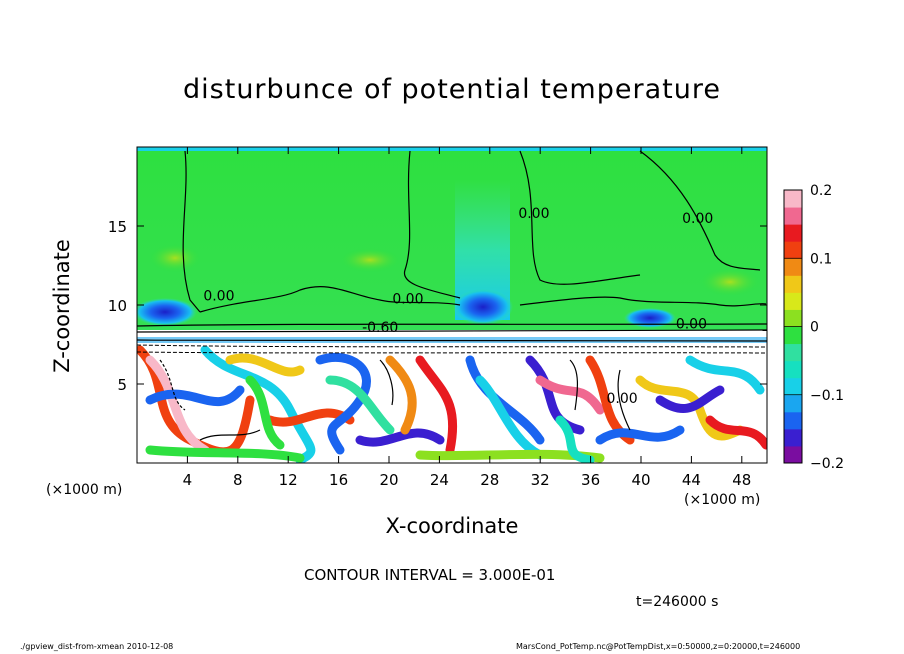  Describe the element at coordinates (452, 89) in the screenshot. I see `chart-title: disturbunce of potential temperature` at that location.